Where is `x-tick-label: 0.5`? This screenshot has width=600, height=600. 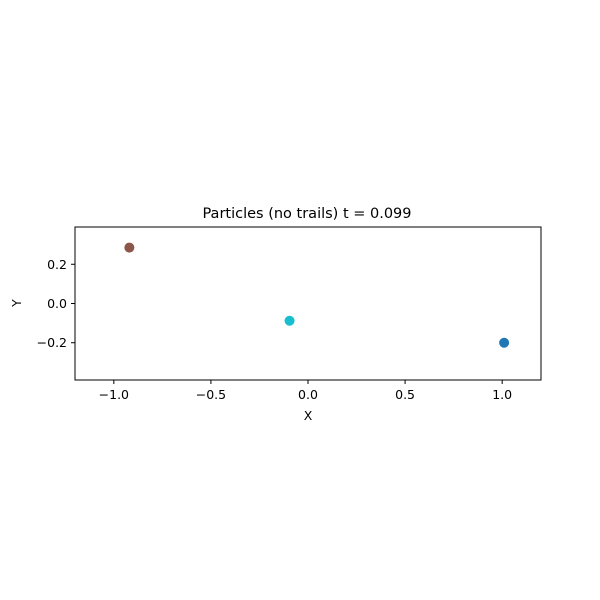 x-tick-label: 0.5 is located at coordinates (405, 394).